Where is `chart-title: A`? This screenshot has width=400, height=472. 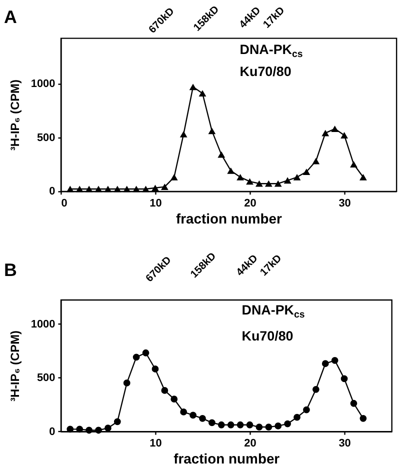
chart-title: A is located at coordinates (10, 17).